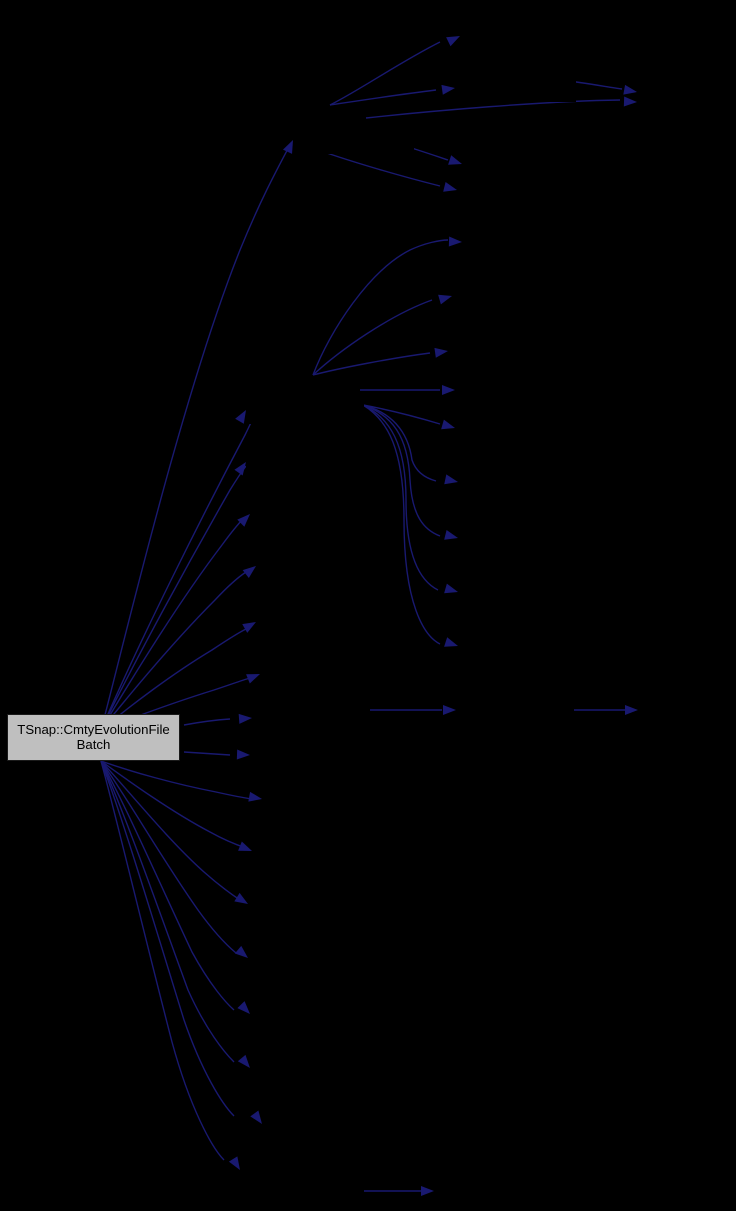 This screenshot has height=1211, width=736. Describe the element at coordinates (93, 737) in the screenshot. I see `graph-node-root: TSnap::CmtyEvolutionFile Batch` at that location.